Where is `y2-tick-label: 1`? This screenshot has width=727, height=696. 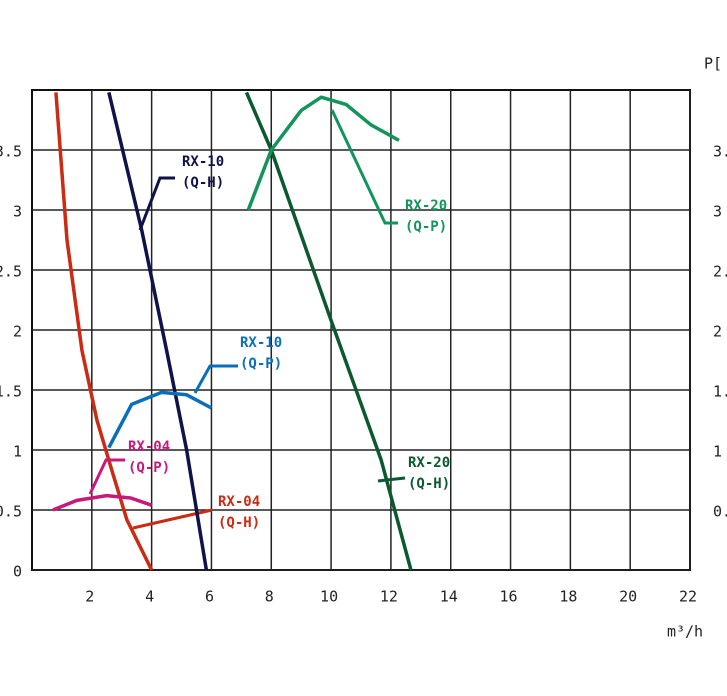
y2-tick-label: 1 is located at coordinates (717, 452).